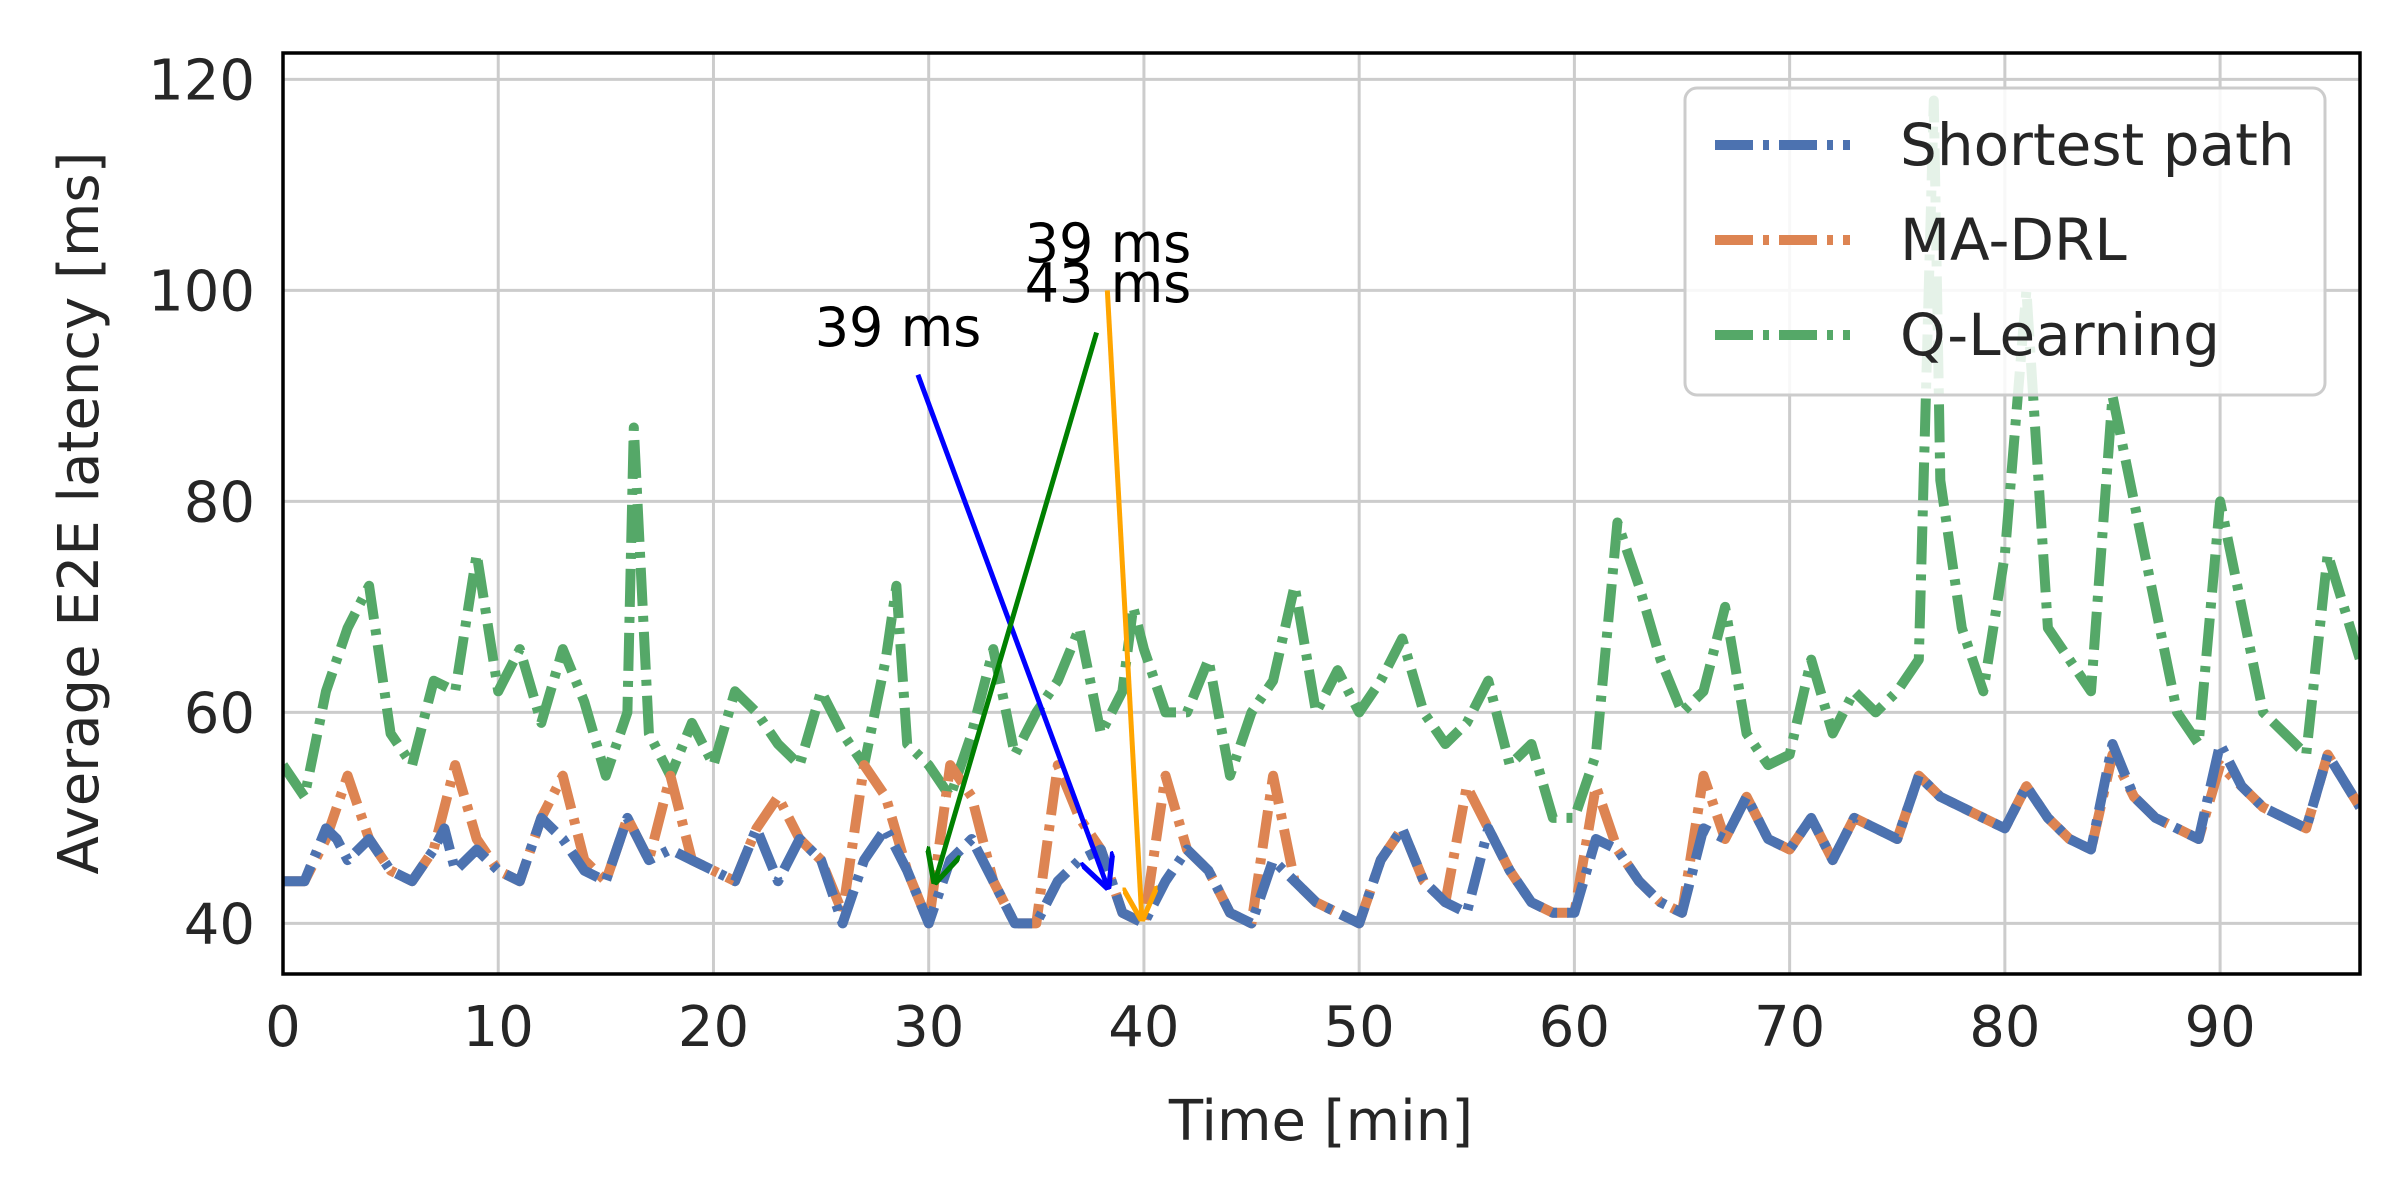 This screenshot has height=1200, width=2400. I want to click on legend-label: Q-Learning, so click(2060, 335).